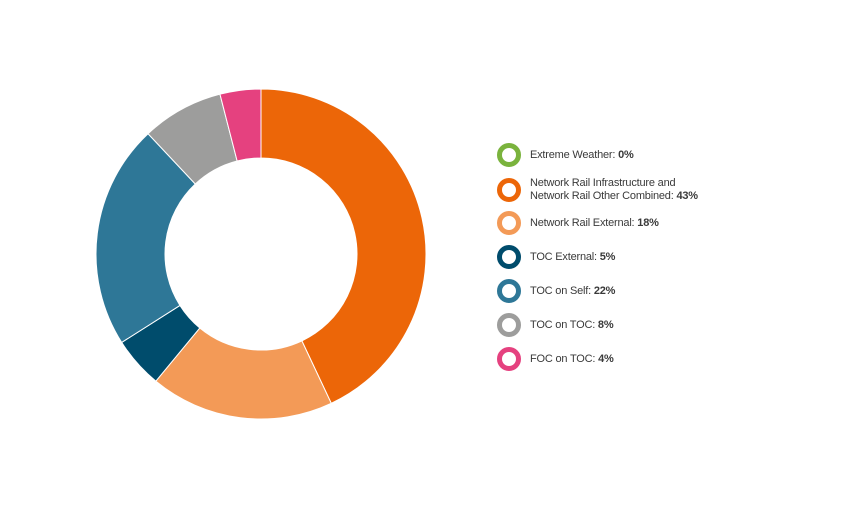 Image resolution: width=843 pixels, height=527 pixels. Describe the element at coordinates (509, 291) in the screenshot. I see `legend-swatch-toc-on-self` at that location.